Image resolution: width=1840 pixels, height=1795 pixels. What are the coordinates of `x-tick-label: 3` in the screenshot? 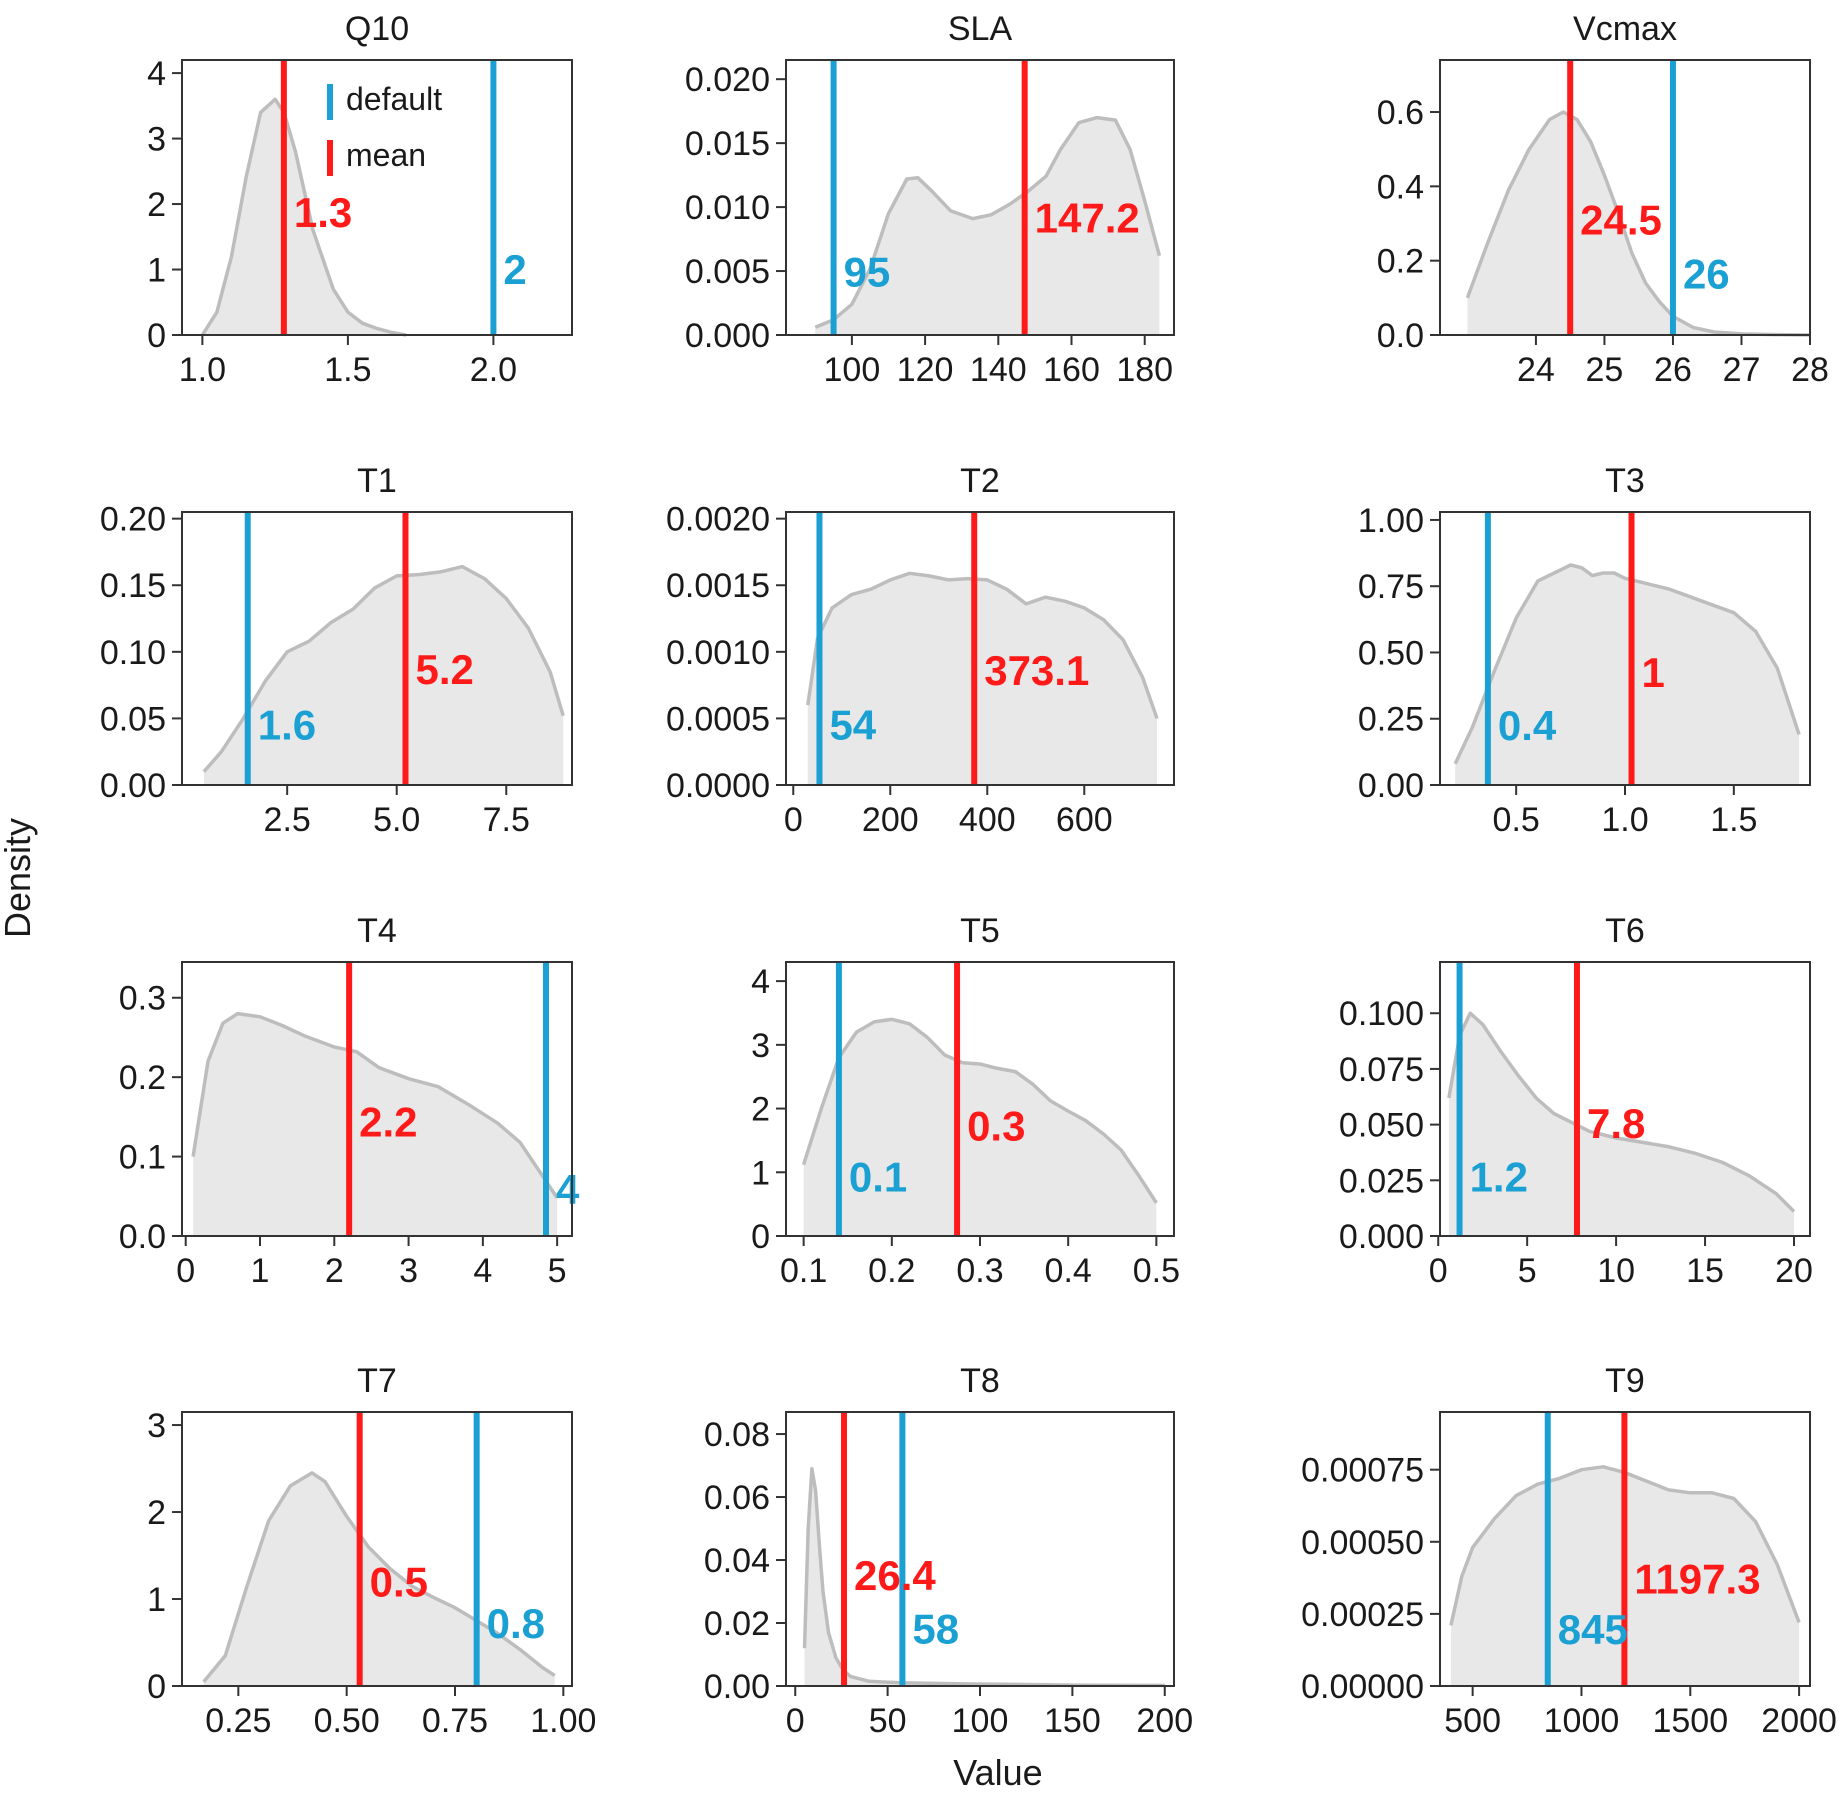 It's located at (408, 1271).